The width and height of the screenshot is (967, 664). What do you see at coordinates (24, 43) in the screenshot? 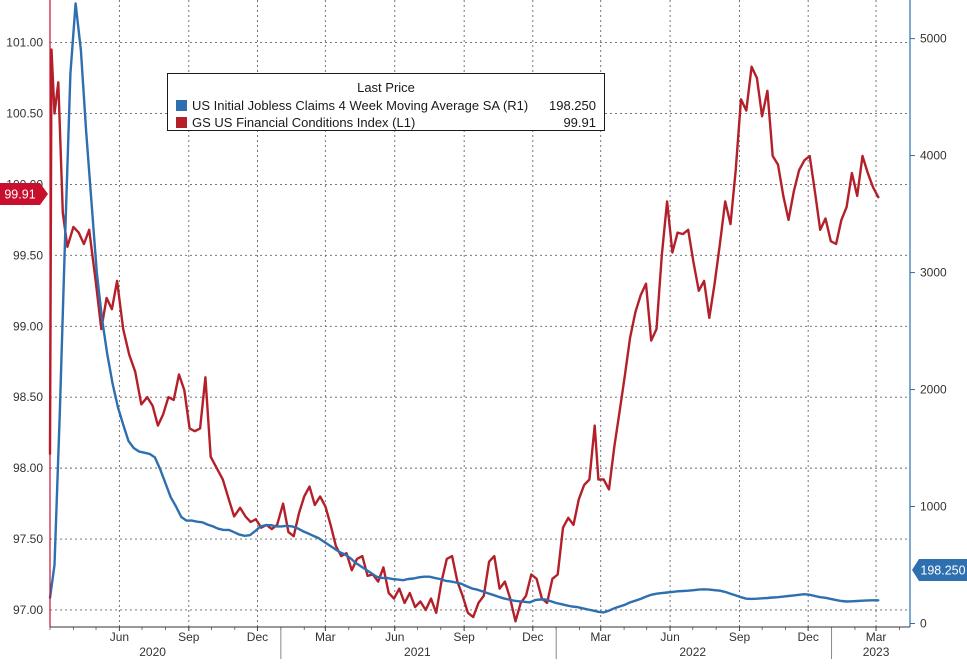
I see `left-tick-label: 101.00` at bounding box center [24, 43].